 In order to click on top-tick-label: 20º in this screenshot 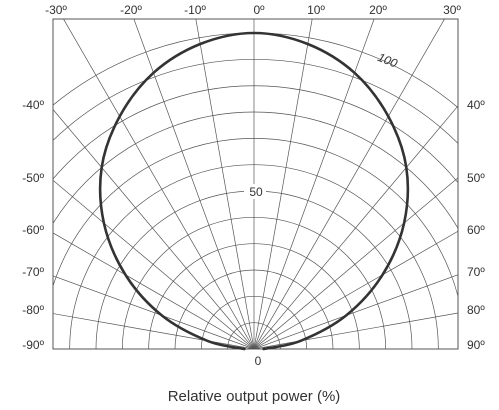, I will do `click(378, 10)`.